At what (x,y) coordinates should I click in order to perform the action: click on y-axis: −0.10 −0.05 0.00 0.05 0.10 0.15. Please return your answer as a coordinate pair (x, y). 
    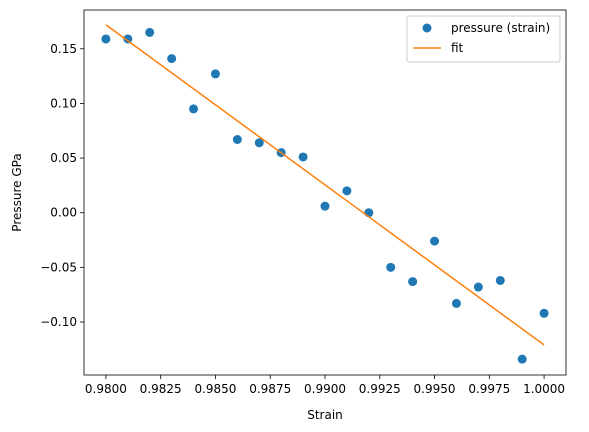
    Looking at the image, I should click on (62, 185).